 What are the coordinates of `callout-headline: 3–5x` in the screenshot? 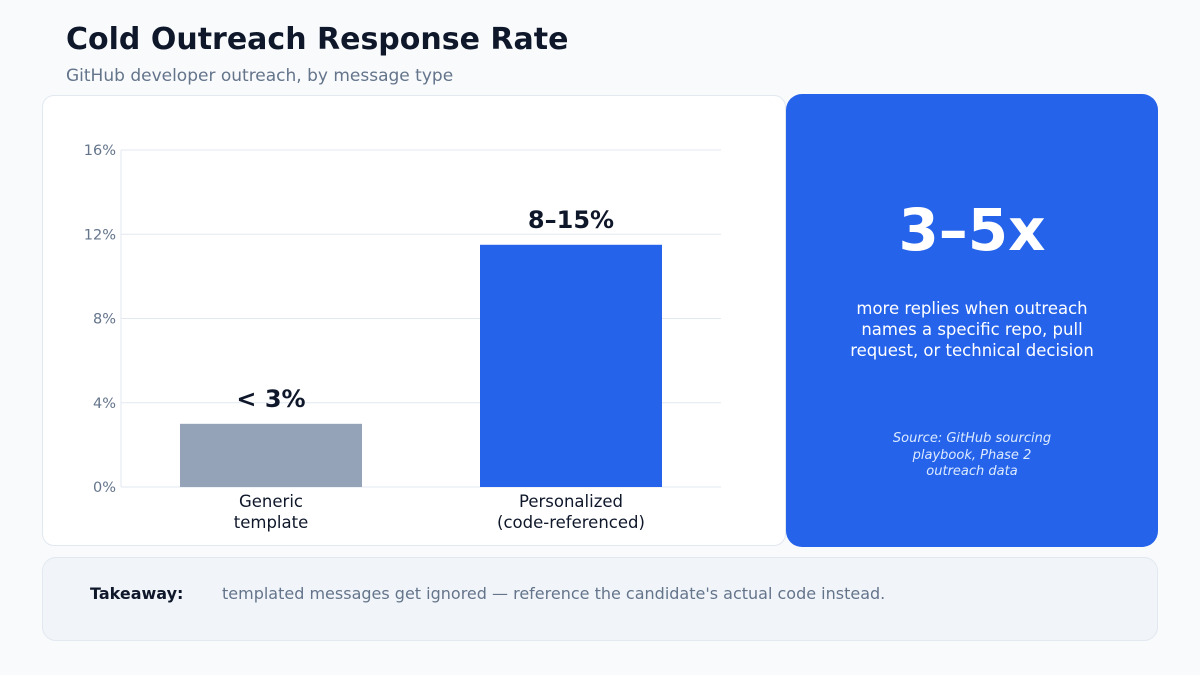 It's located at (972, 230).